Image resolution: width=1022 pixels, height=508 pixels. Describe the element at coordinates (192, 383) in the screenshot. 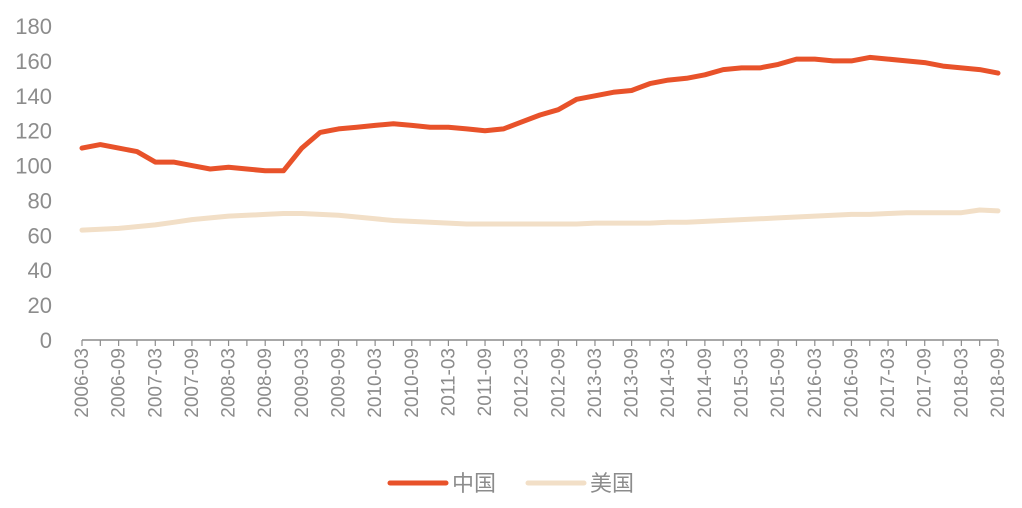

I see `x-tick-label: 2007-09` at that location.